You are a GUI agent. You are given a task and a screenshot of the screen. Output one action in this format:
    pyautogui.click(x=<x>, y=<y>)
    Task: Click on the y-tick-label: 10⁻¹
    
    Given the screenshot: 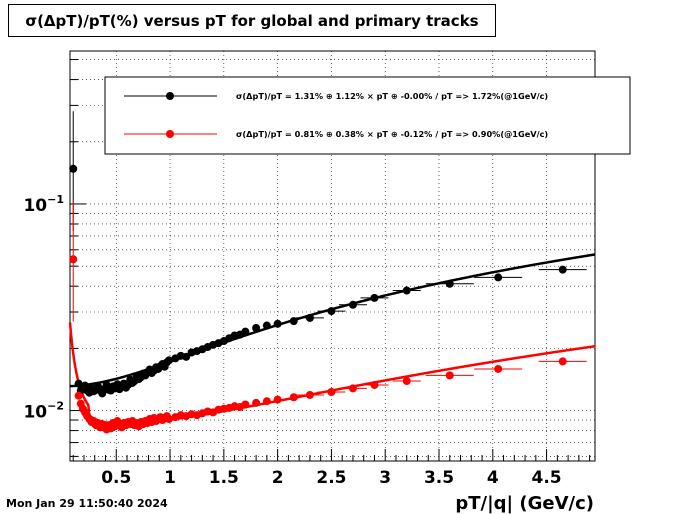 What is the action you would take?
    pyautogui.click(x=43, y=204)
    